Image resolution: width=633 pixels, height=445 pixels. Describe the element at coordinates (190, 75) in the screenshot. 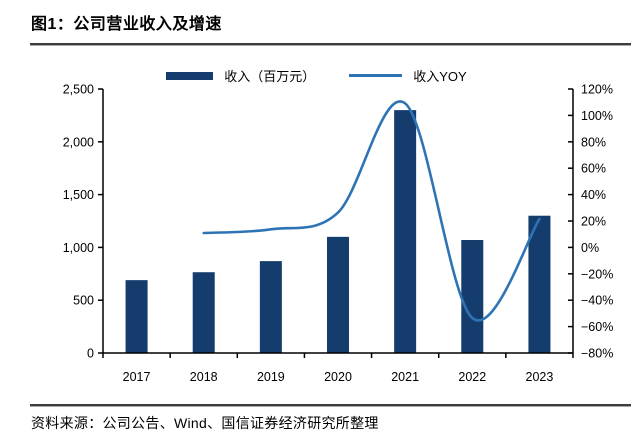

I see `revenue-bar-swatch` at that location.